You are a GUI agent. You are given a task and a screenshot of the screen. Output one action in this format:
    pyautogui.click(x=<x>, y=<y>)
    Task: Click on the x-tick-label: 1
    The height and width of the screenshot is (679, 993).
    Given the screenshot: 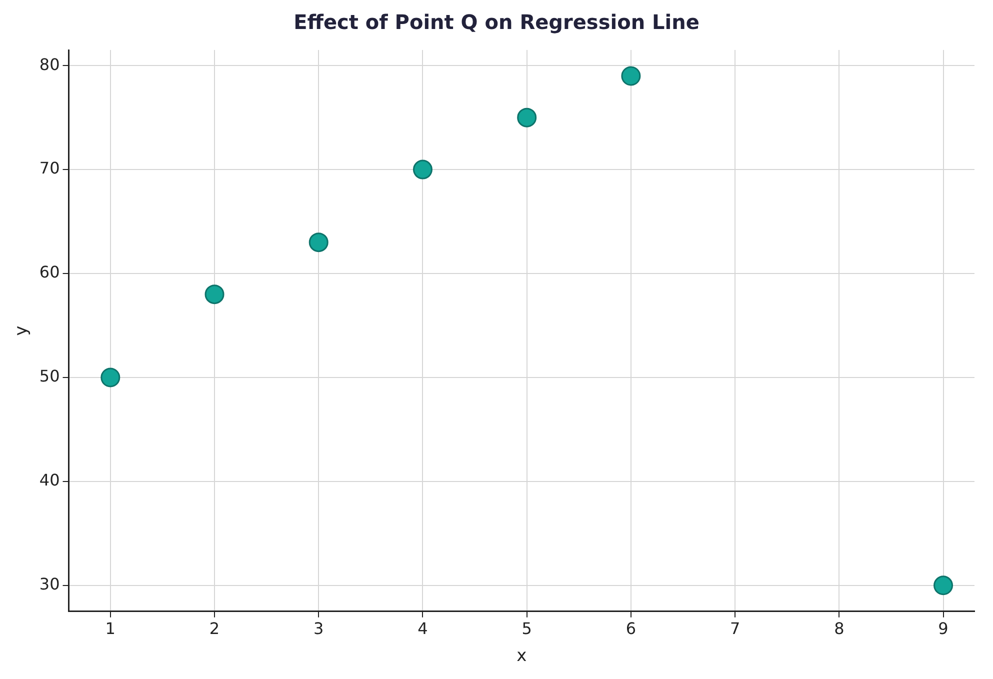 What is the action you would take?
    pyautogui.click(x=110, y=628)
    